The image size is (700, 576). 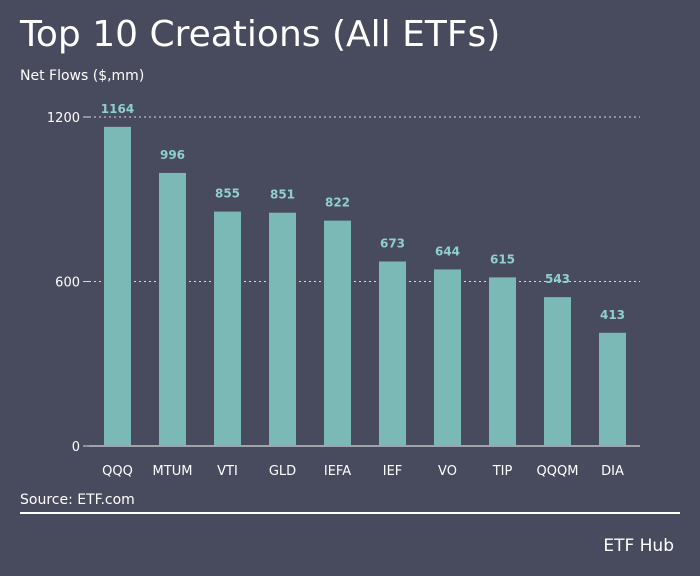 I want to click on x-tick-label: GLD, so click(x=282, y=471).